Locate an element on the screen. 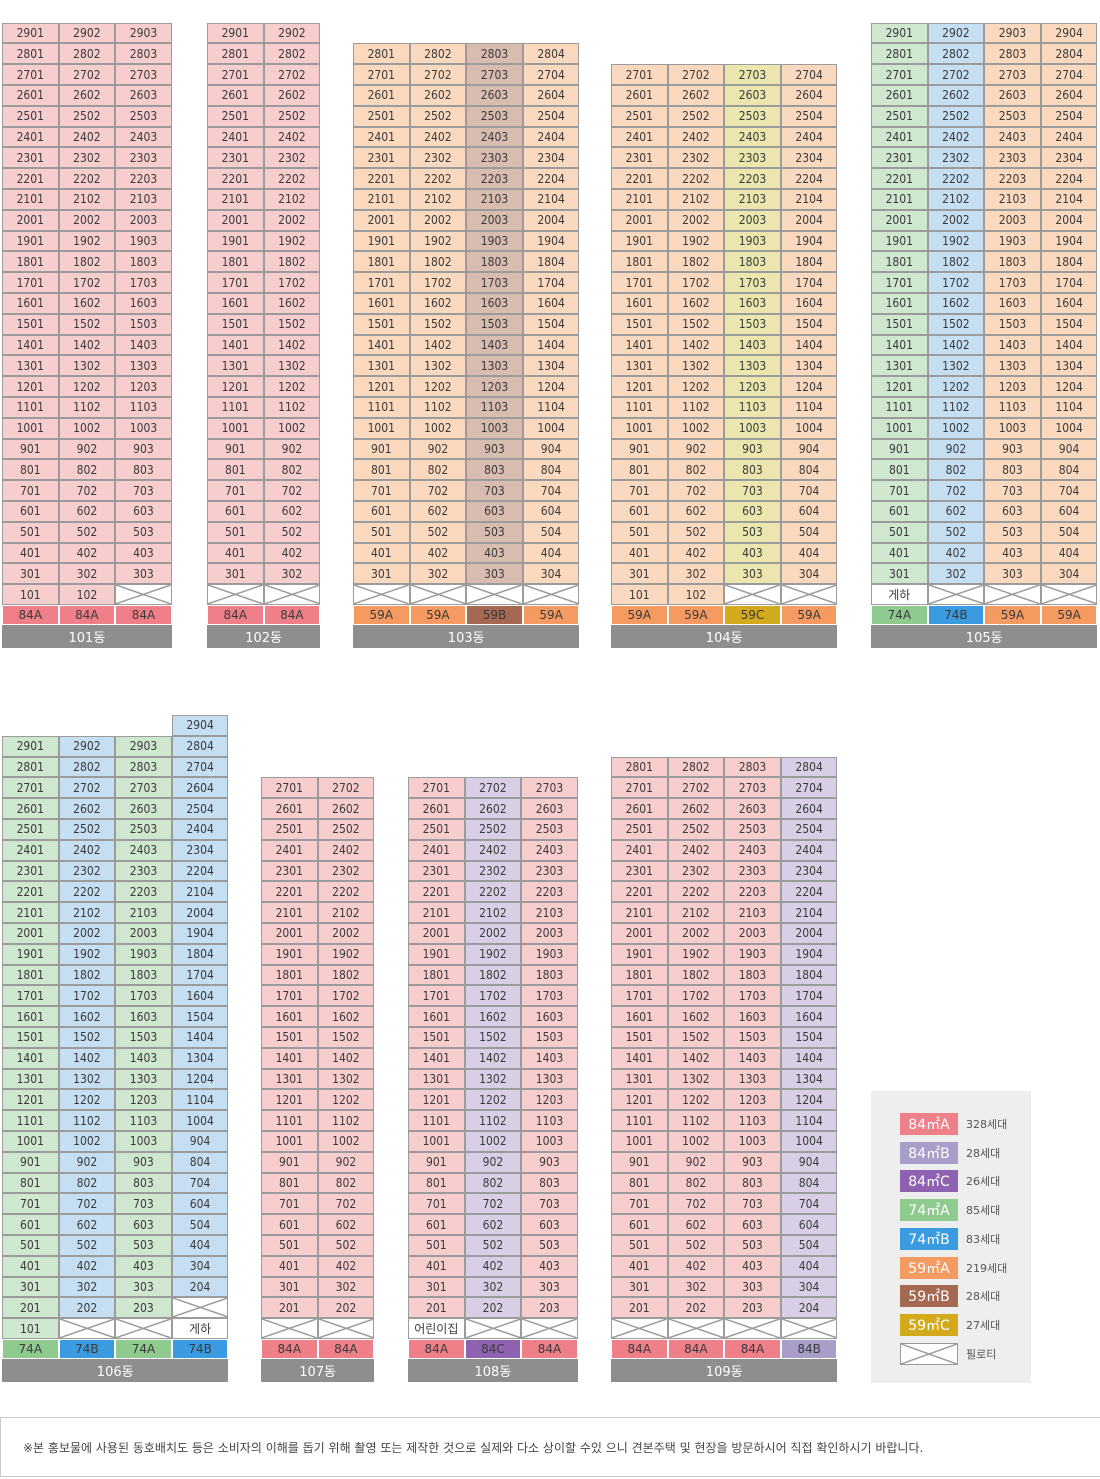 This screenshot has height=1479, width=1100. unit-cell: 603 is located at coordinates (494, 511).